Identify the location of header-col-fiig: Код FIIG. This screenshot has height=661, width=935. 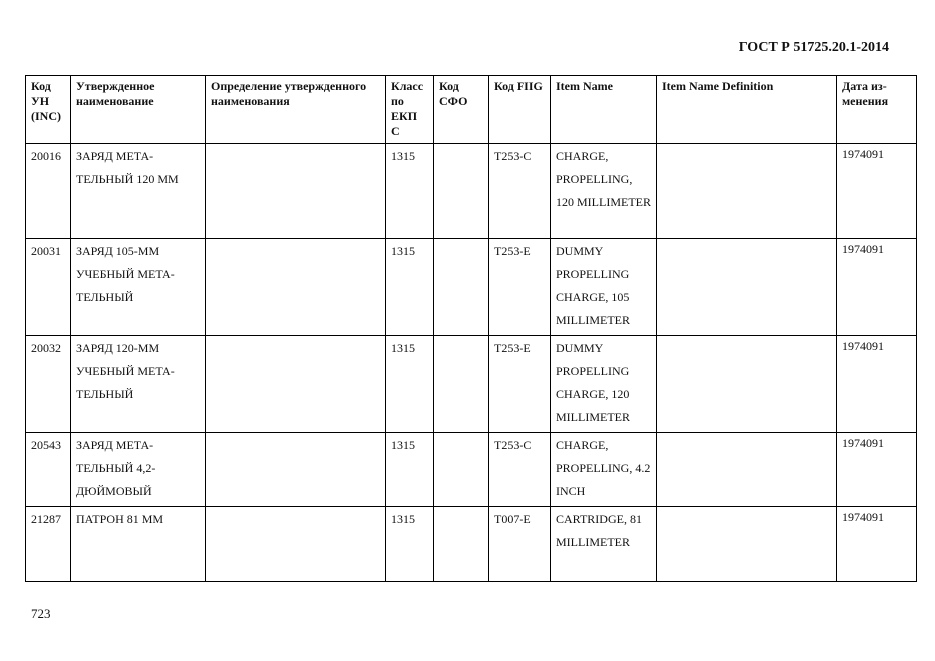
(519, 109).